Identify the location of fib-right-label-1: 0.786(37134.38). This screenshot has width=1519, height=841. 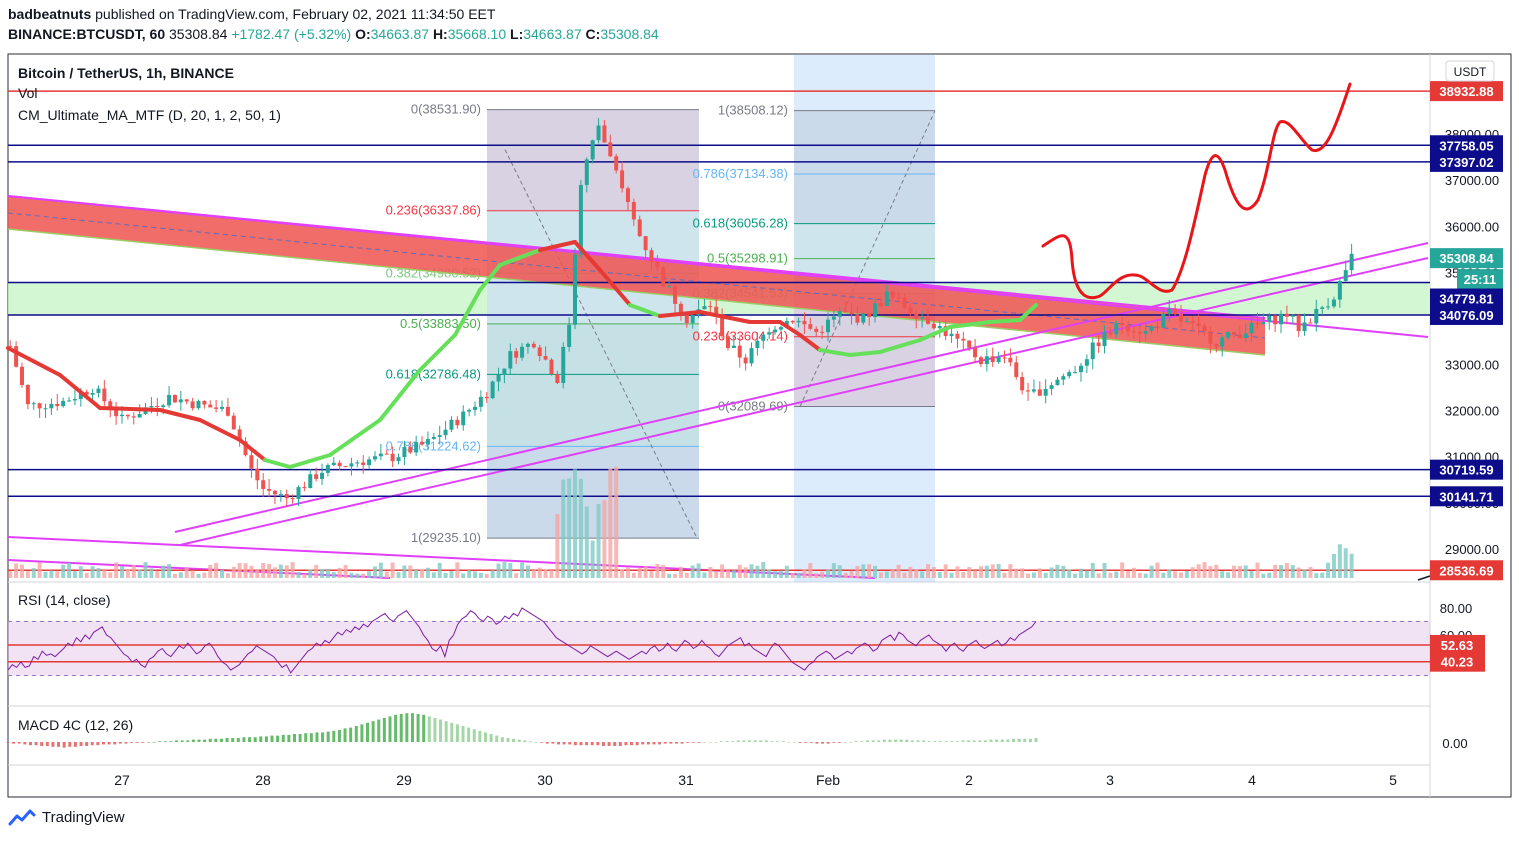
(740, 173).